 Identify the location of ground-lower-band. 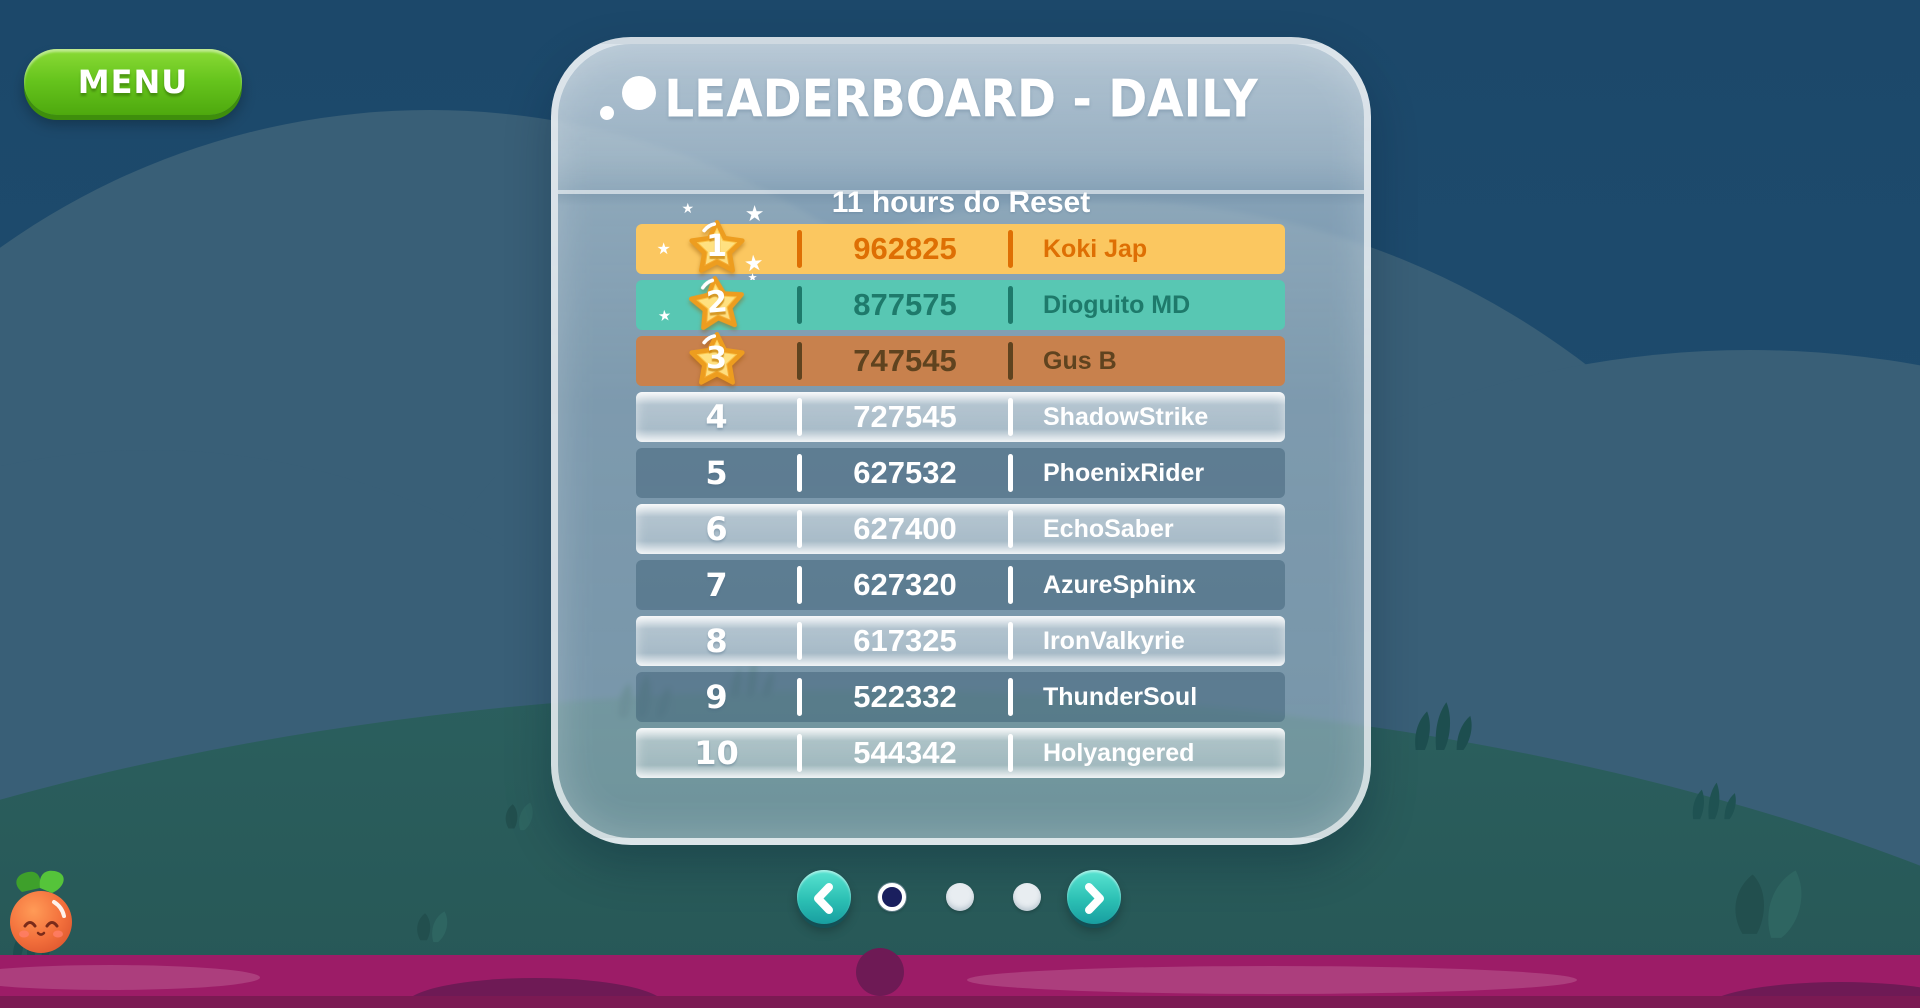
(960, 1002).